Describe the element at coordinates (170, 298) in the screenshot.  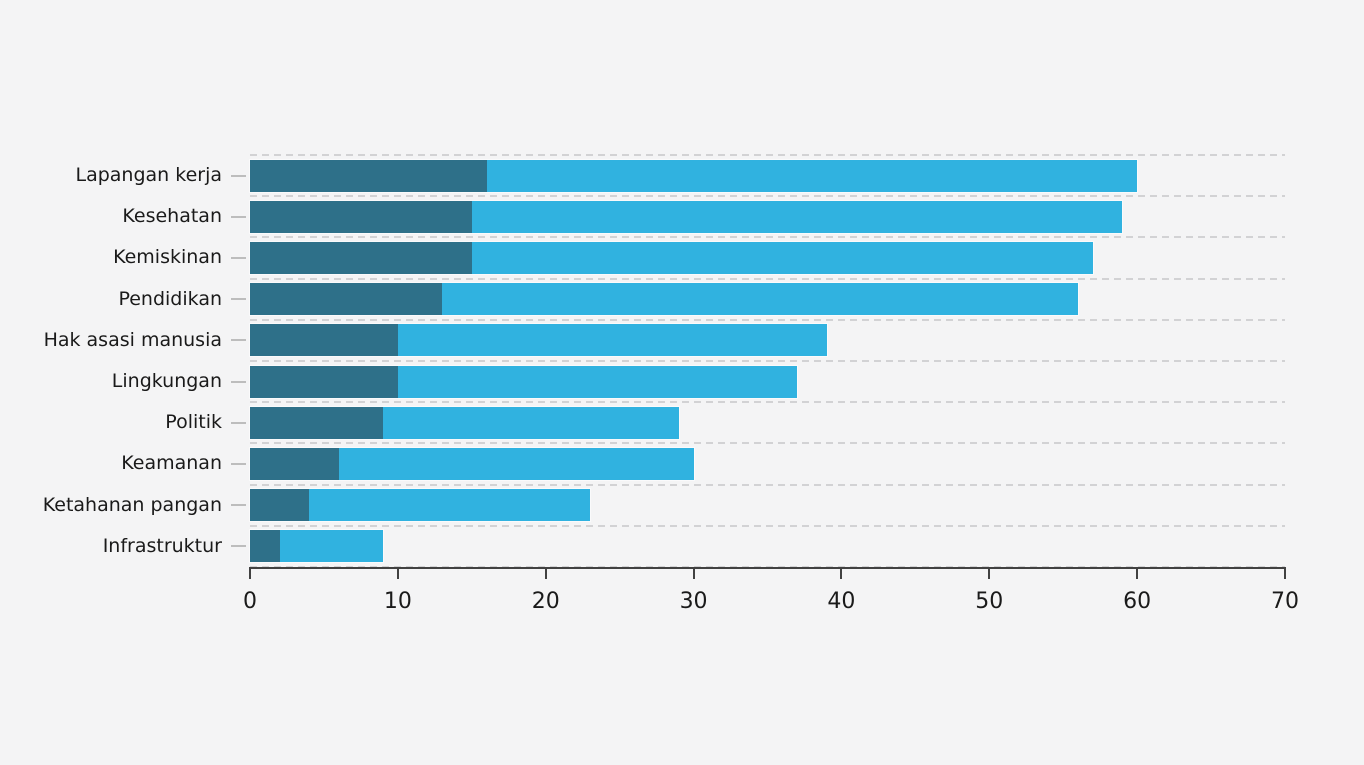
I see `category-label: Pendidikan` at that location.